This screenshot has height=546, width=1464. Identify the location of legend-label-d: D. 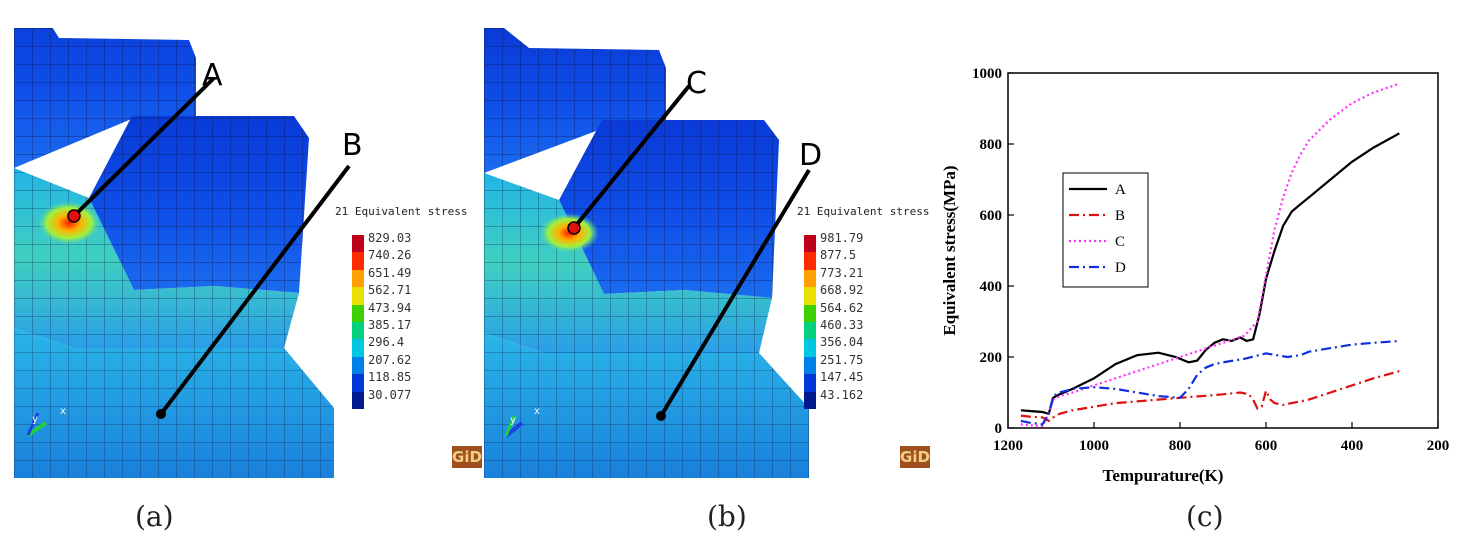
(1120, 268).